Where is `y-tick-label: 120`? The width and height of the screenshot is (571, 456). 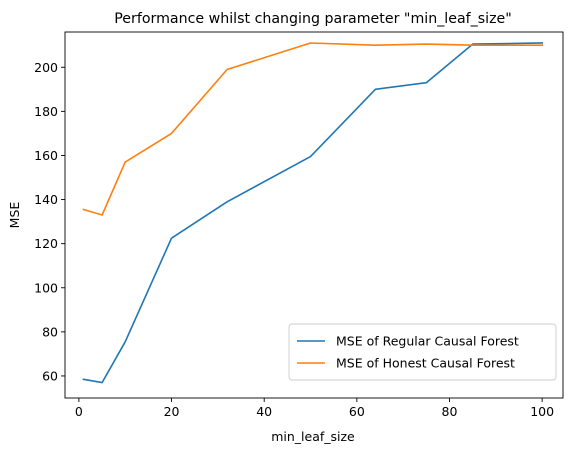 y-tick-label: 120 is located at coordinates (46, 243).